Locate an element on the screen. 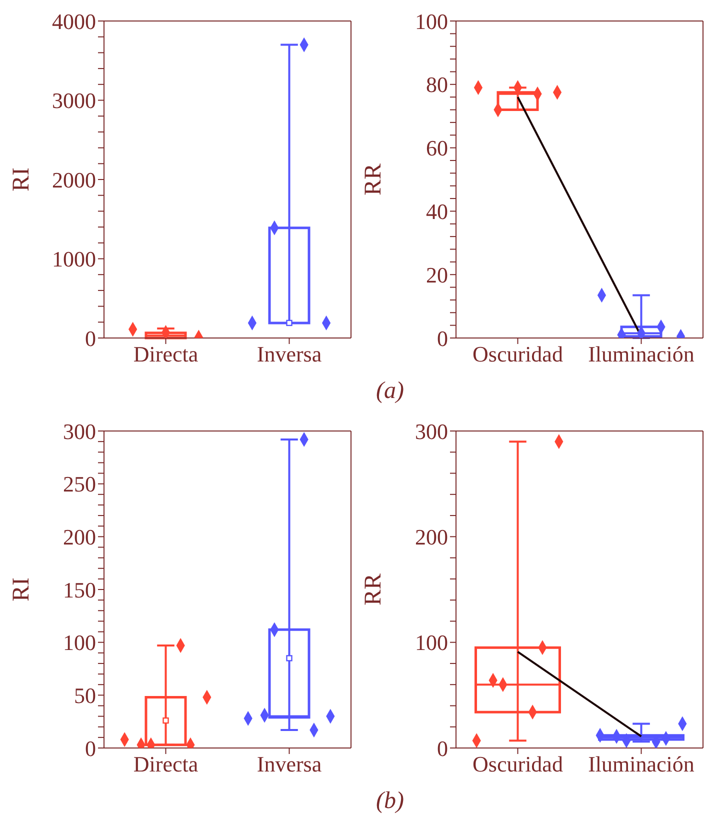 This screenshot has height=825, width=720. y-tick-label: 50 is located at coordinates (85, 695).